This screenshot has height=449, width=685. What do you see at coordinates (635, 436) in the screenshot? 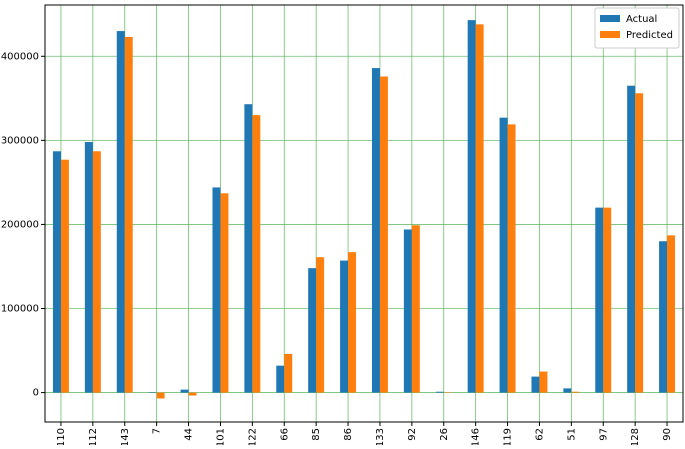
I see `x-tick-label: 128` at bounding box center [635, 436].